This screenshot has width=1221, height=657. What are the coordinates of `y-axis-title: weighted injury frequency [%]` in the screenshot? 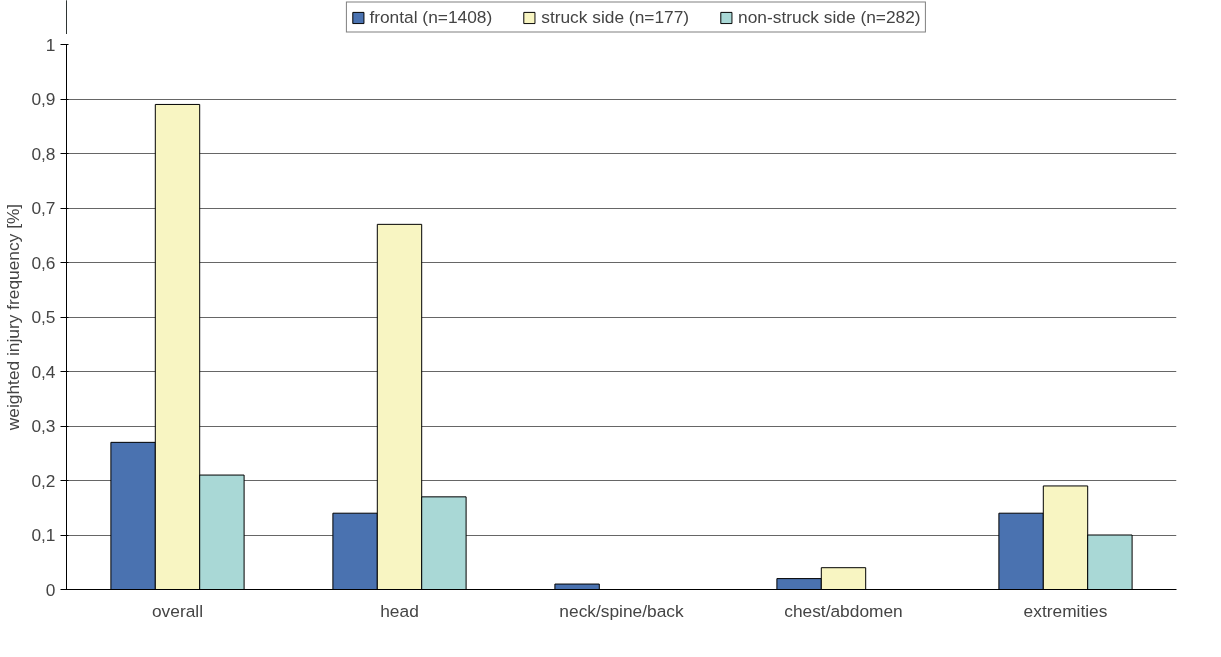 It's located at (13, 317).